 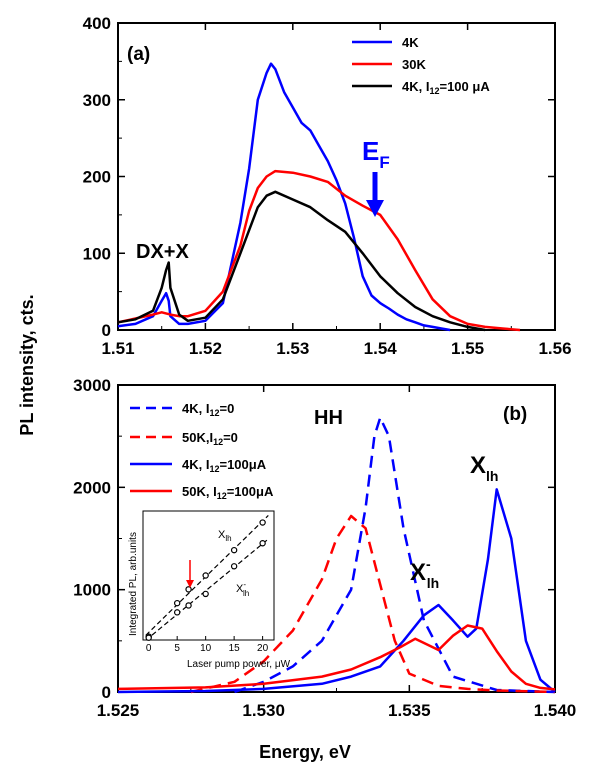 I want to click on legend-b-4k-i0-label: 4K, I12=0, so click(x=208, y=409).